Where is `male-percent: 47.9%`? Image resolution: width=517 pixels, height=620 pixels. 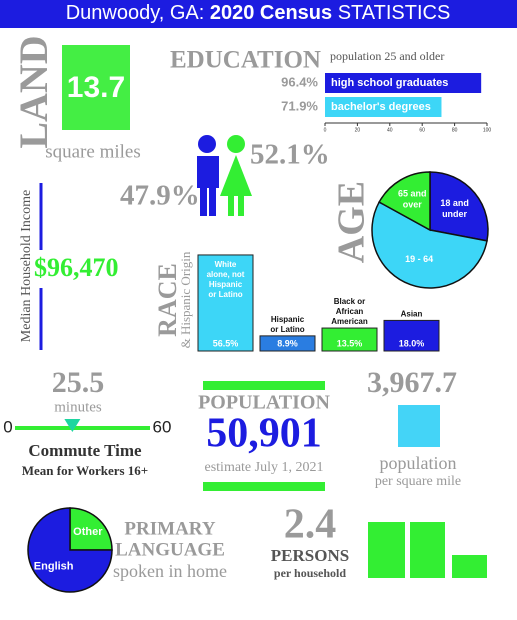
male-percent: 47.9% is located at coordinates (160, 196).